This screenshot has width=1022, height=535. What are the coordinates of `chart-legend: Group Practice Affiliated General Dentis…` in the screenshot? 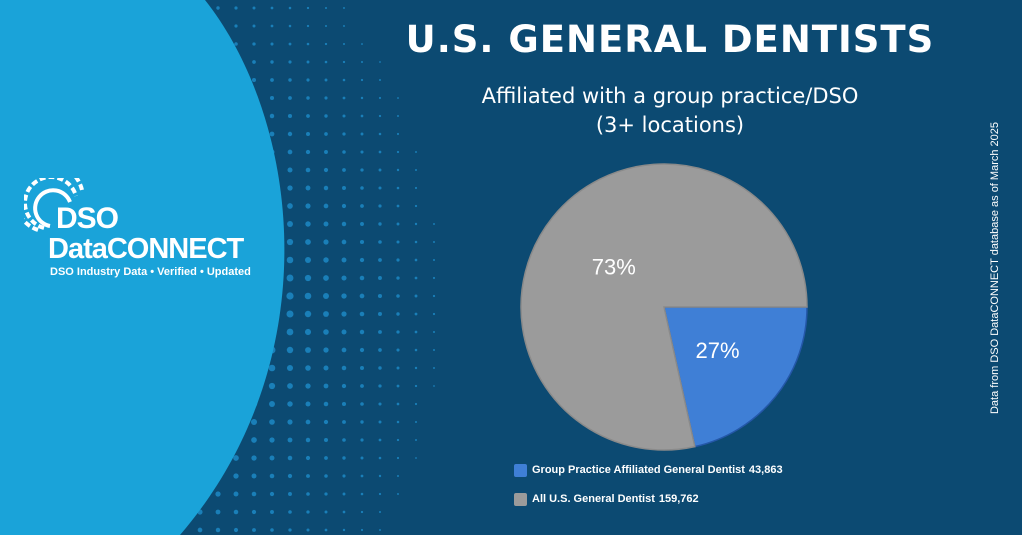 It's located at (648, 492).